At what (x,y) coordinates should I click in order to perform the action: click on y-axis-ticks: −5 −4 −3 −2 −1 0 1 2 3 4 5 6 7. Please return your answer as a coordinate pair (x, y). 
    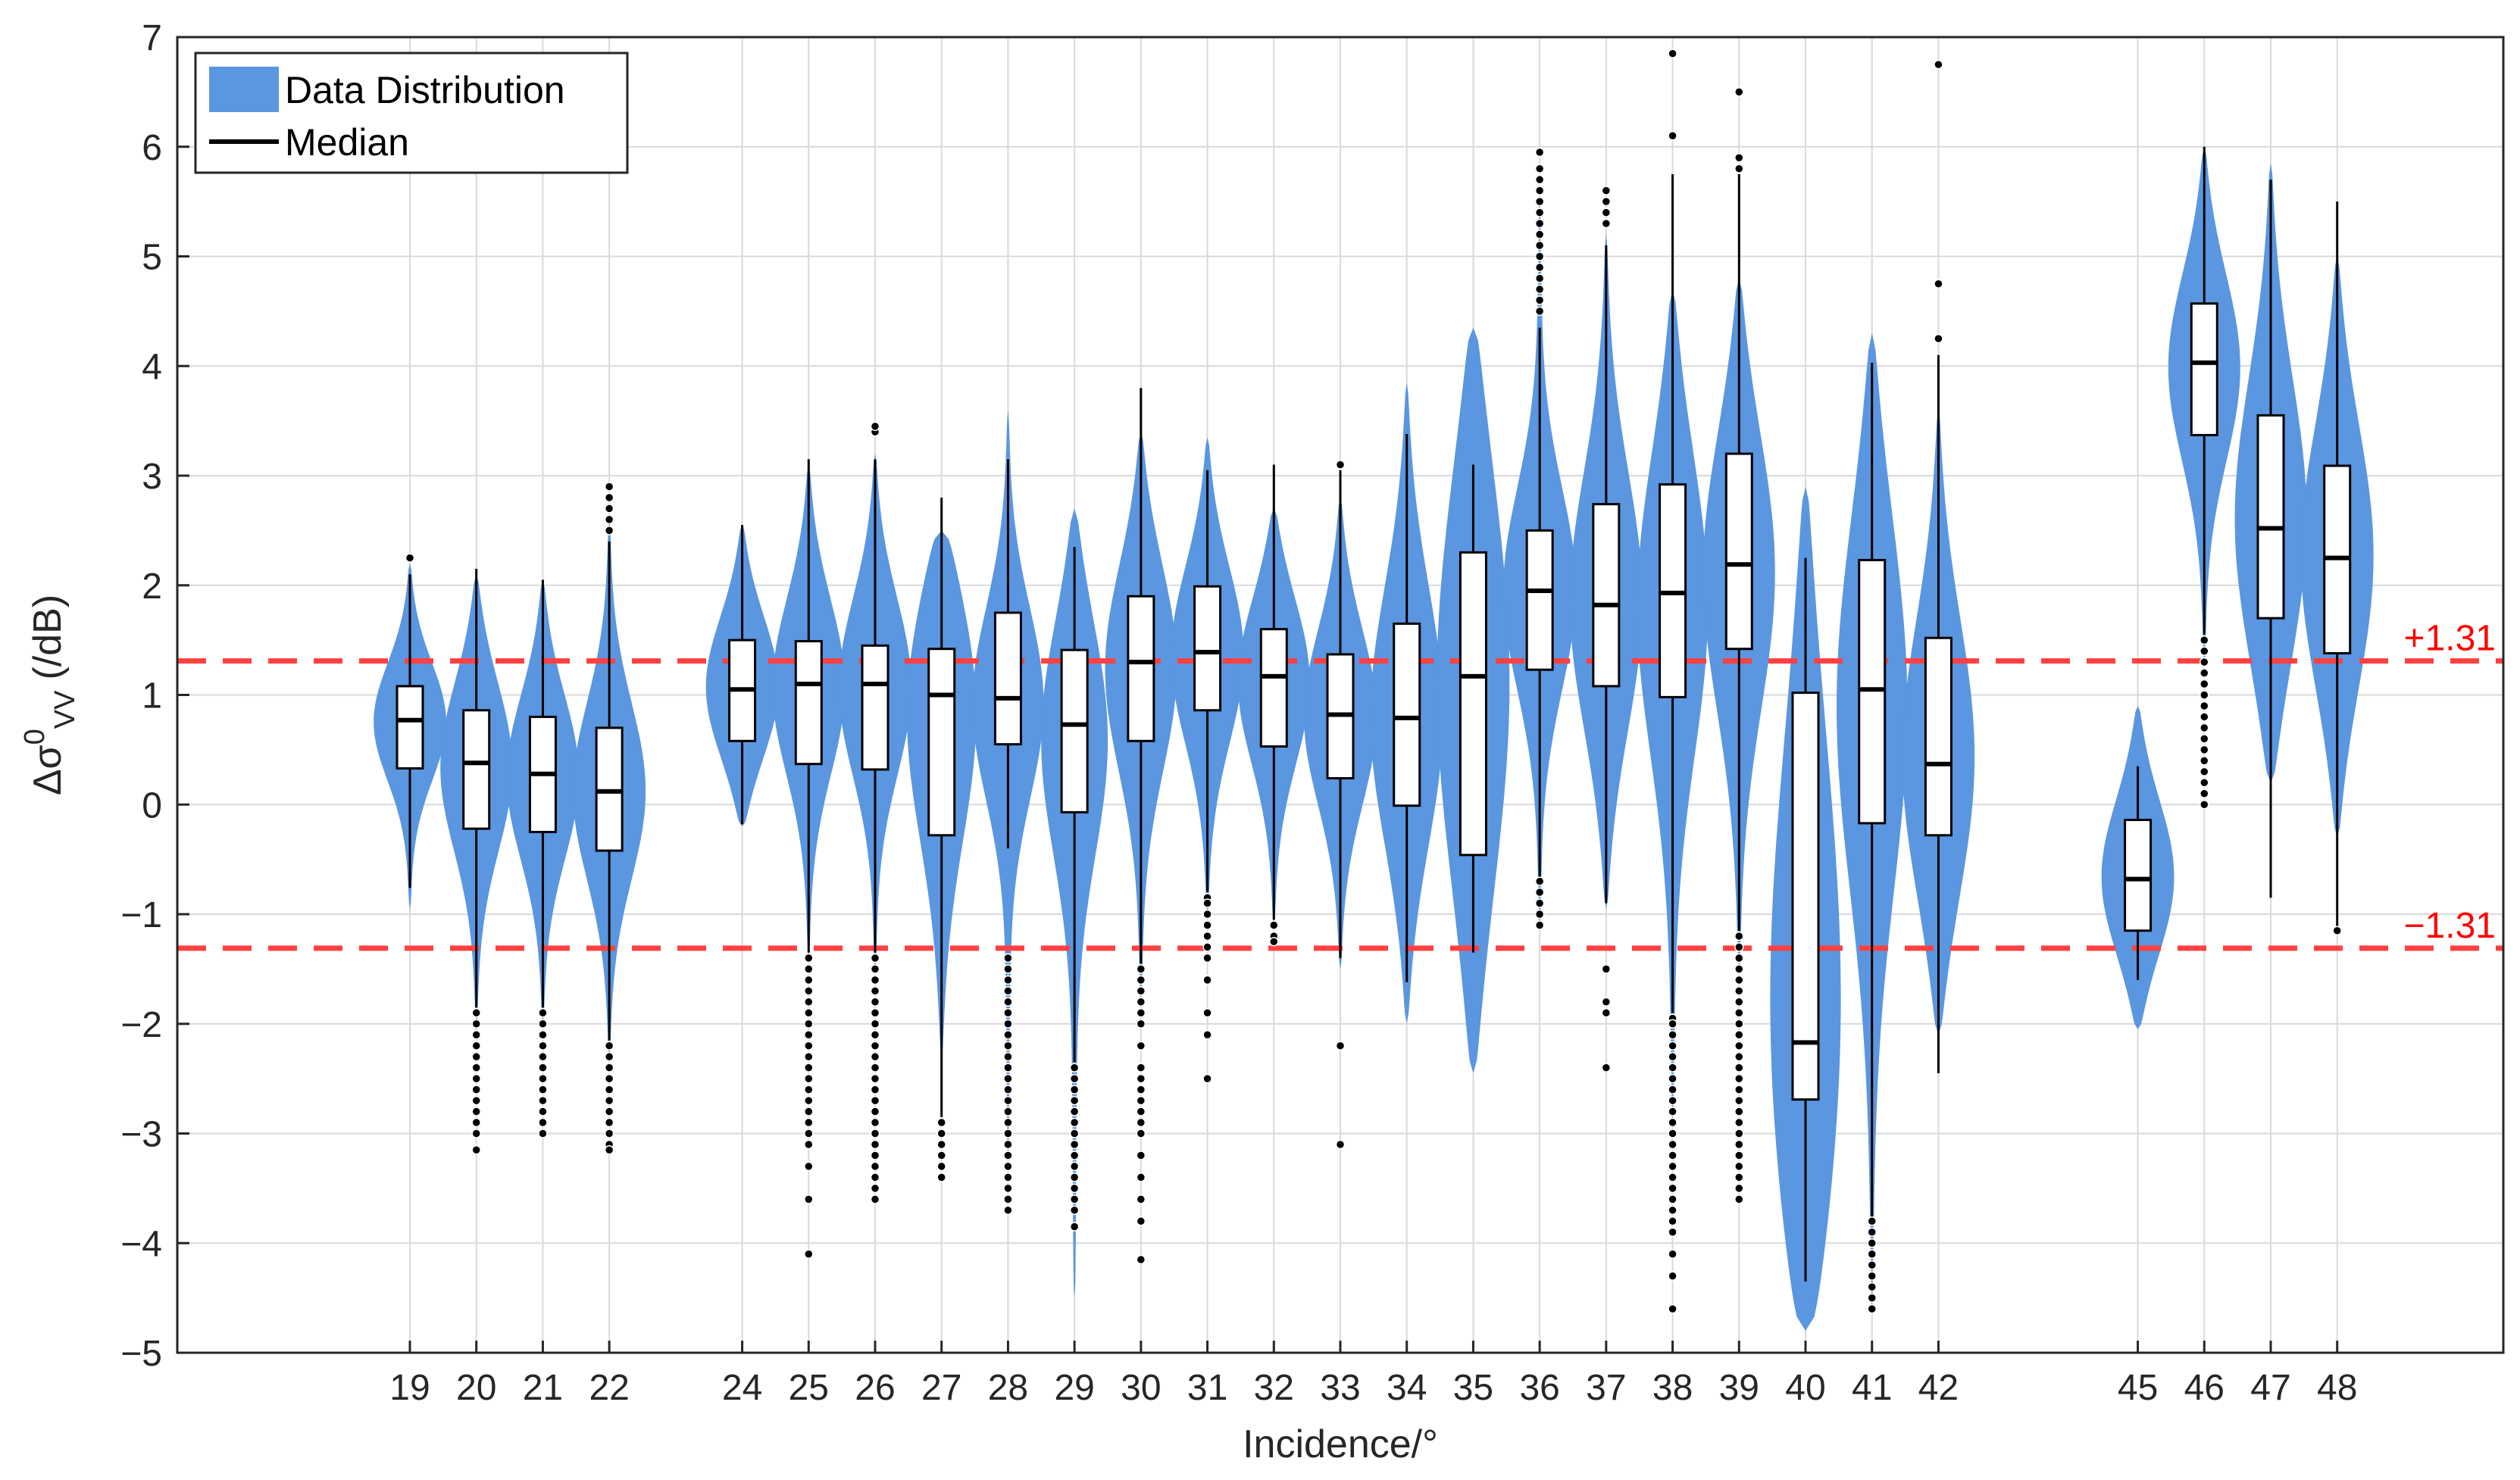
    Looking at the image, I should click on (154, 696).